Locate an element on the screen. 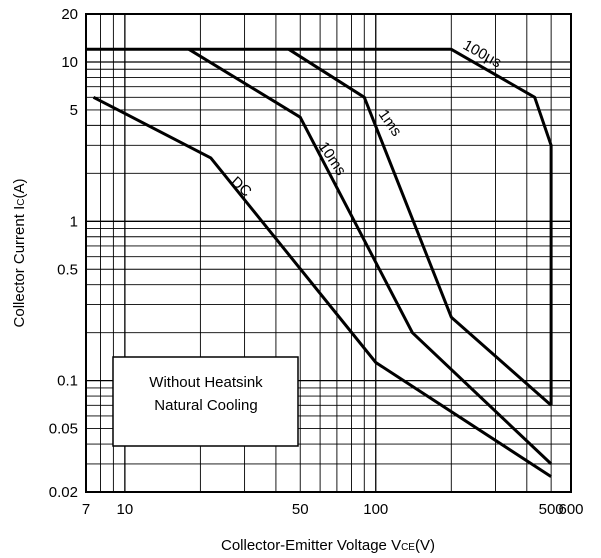 Image resolution: width=601 pixels, height=558 pixels. y-tick-label: 5 is located at coordinates (74, 110).